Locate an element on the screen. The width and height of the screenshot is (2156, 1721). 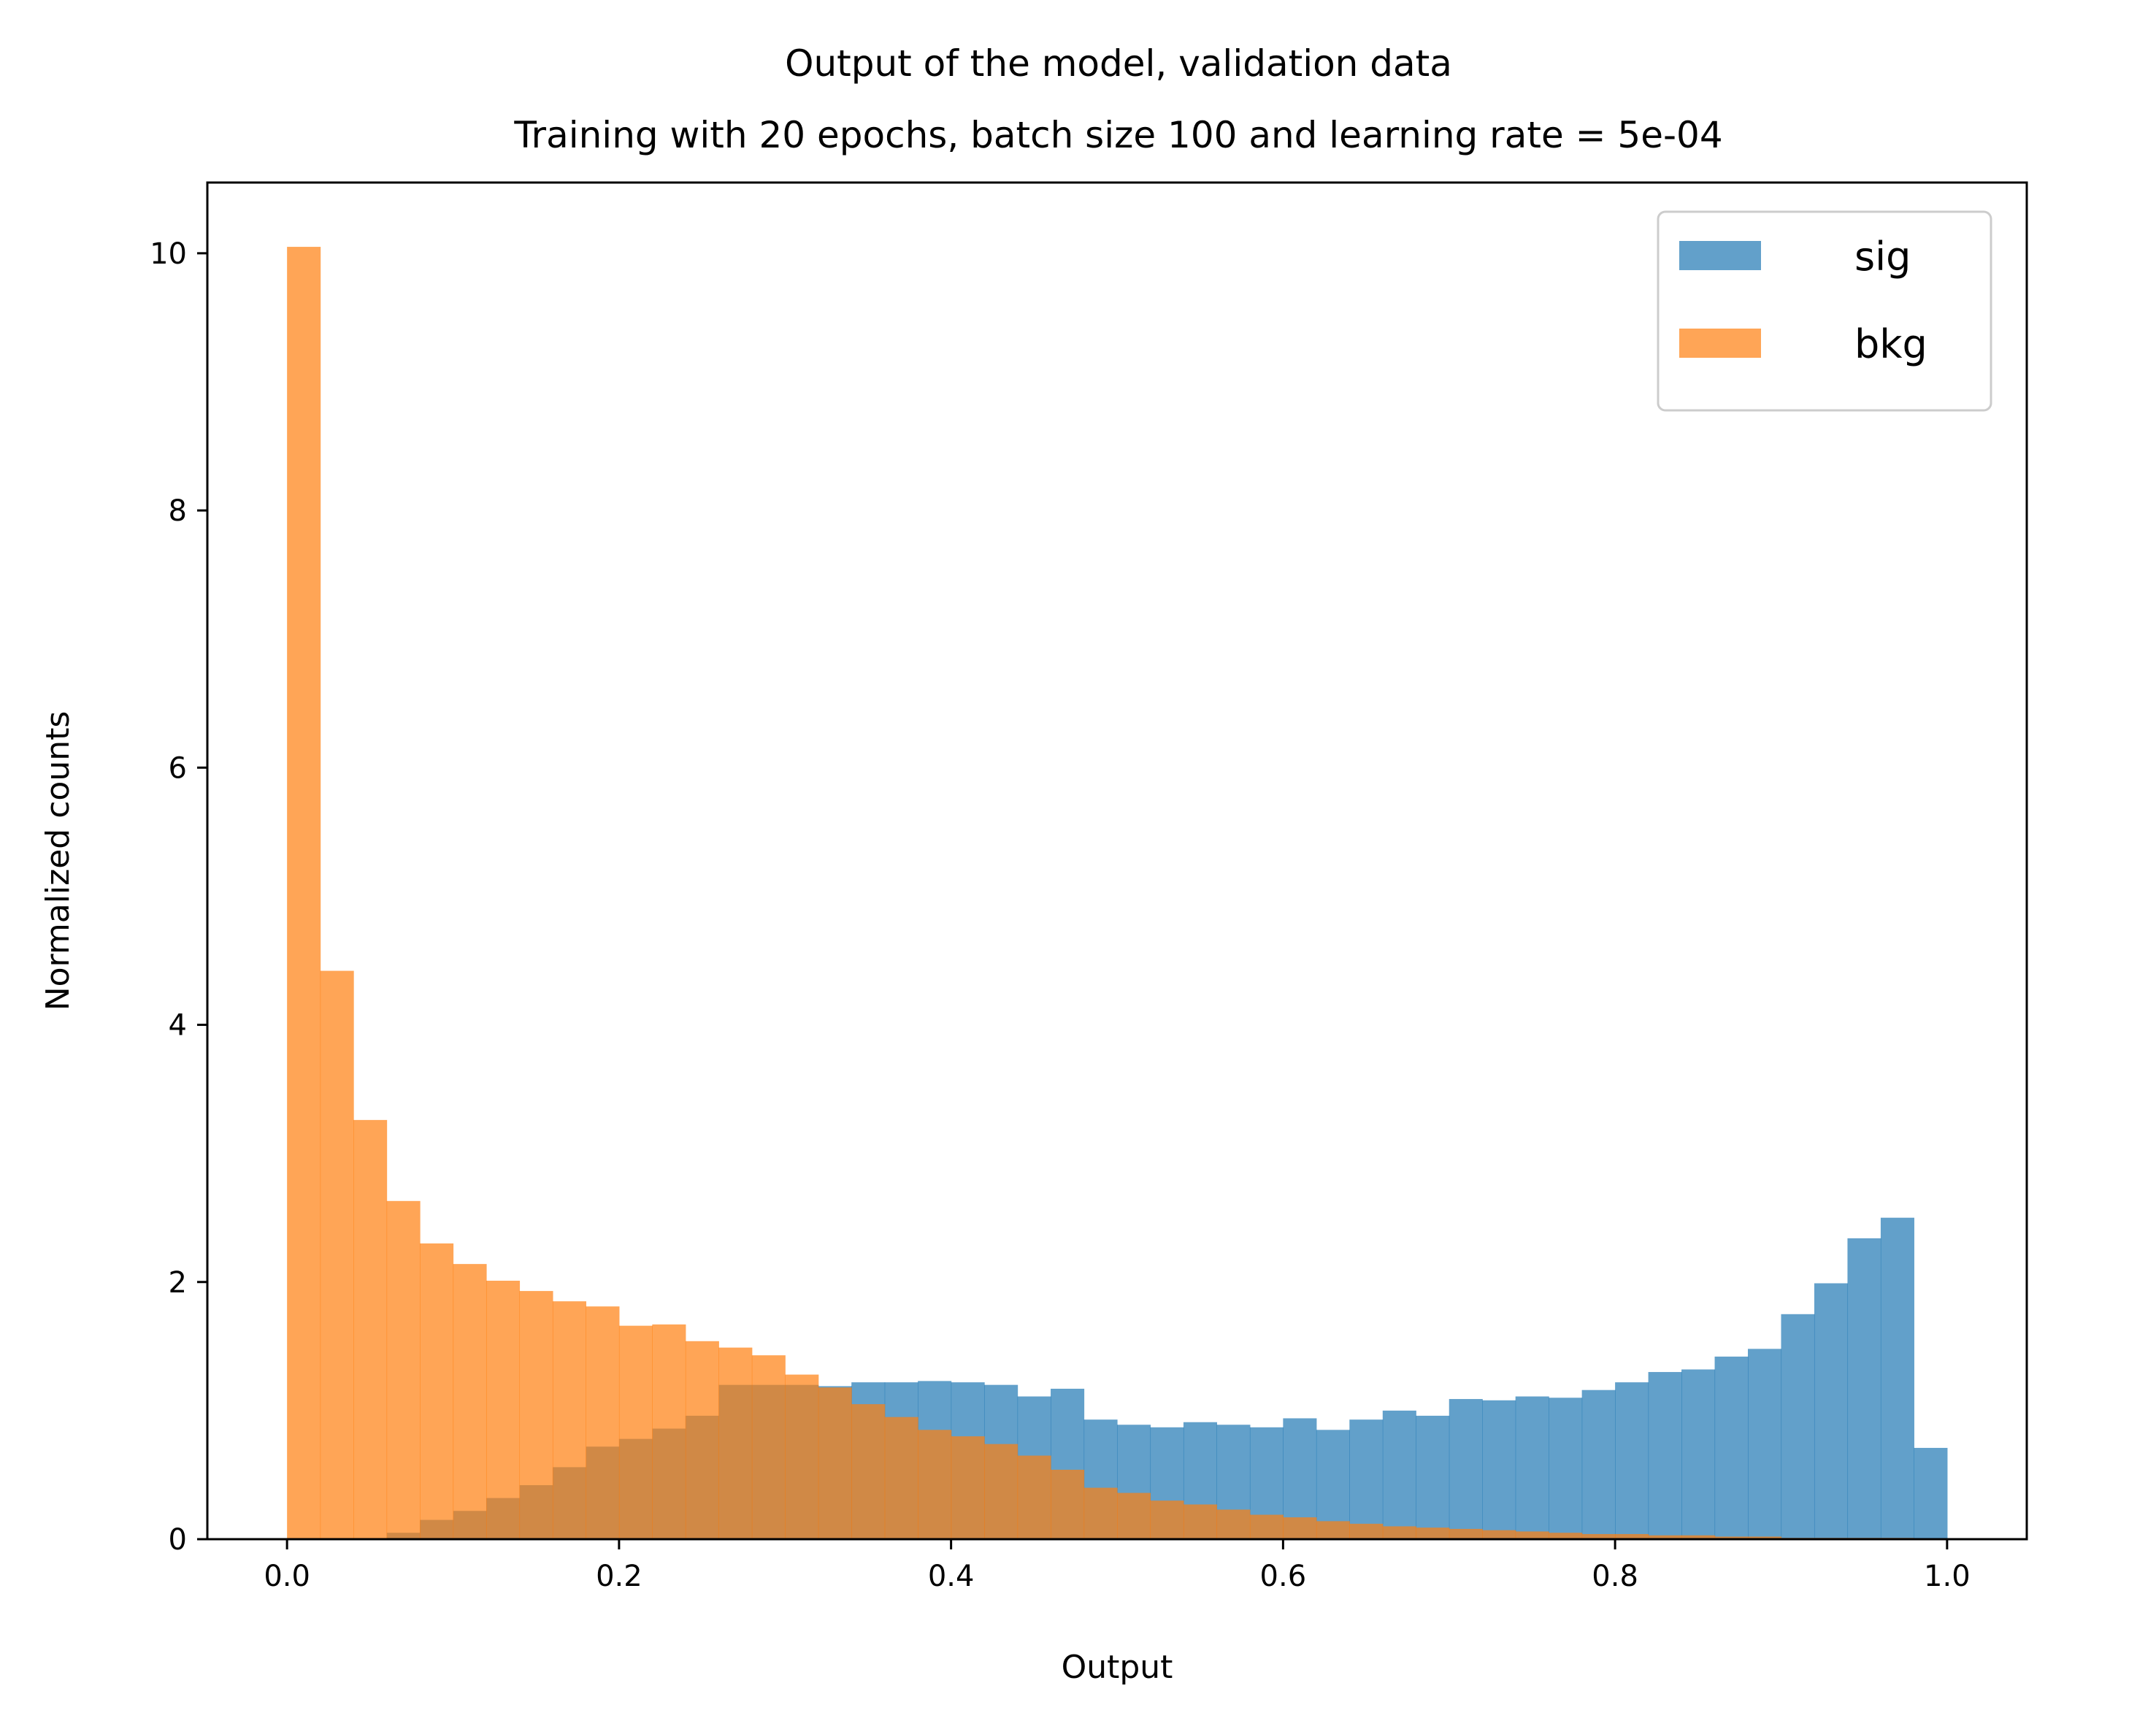
legend: sig bkg is located at coordinates (1824, 311).